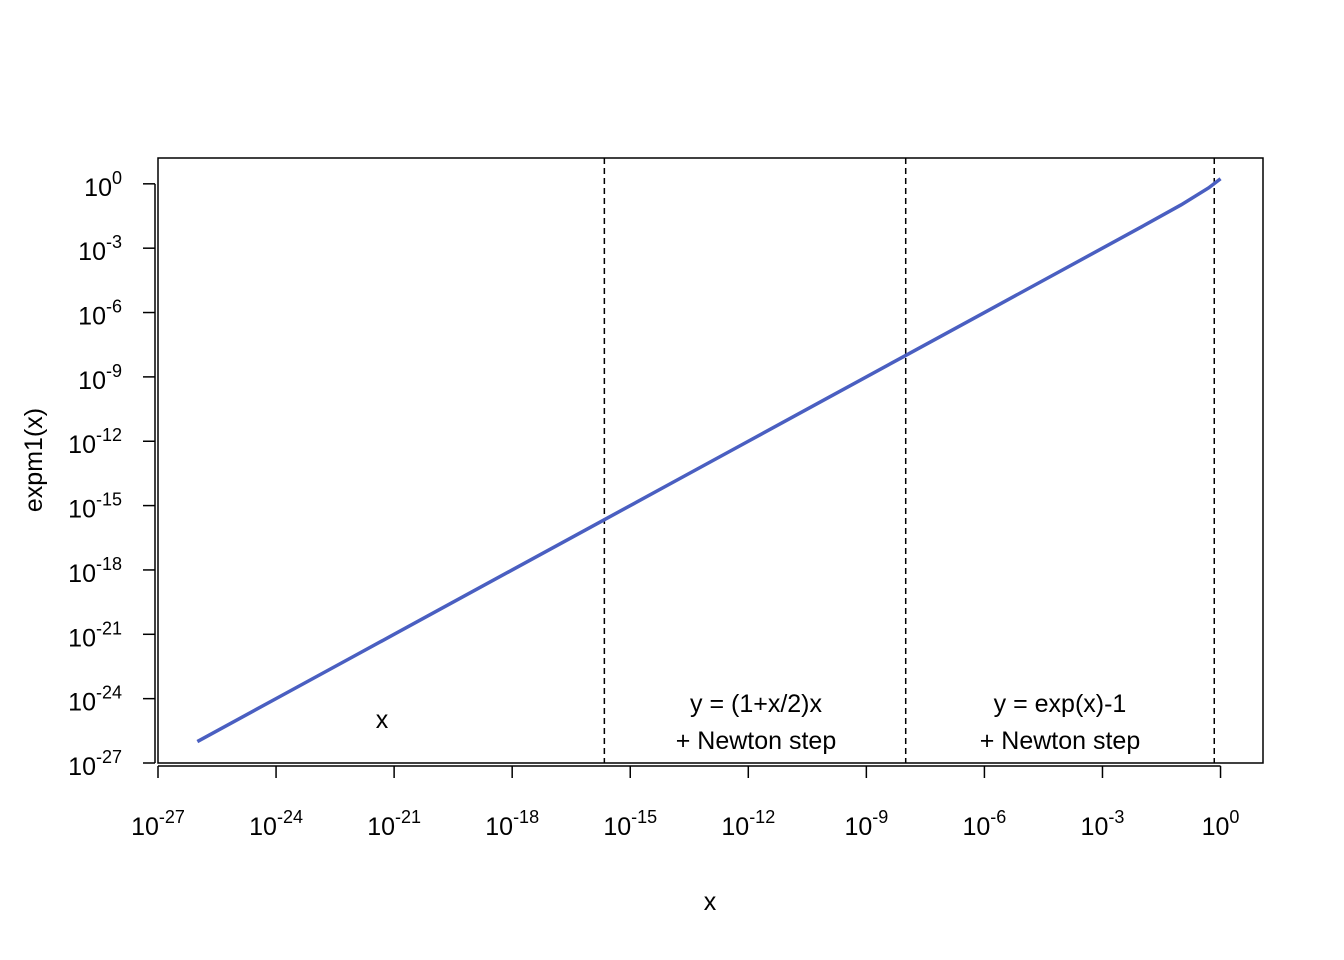 This screenshot has height=960, width=1344. I want to click on x-tick-label: 10⁻³, so click(1103, 824).